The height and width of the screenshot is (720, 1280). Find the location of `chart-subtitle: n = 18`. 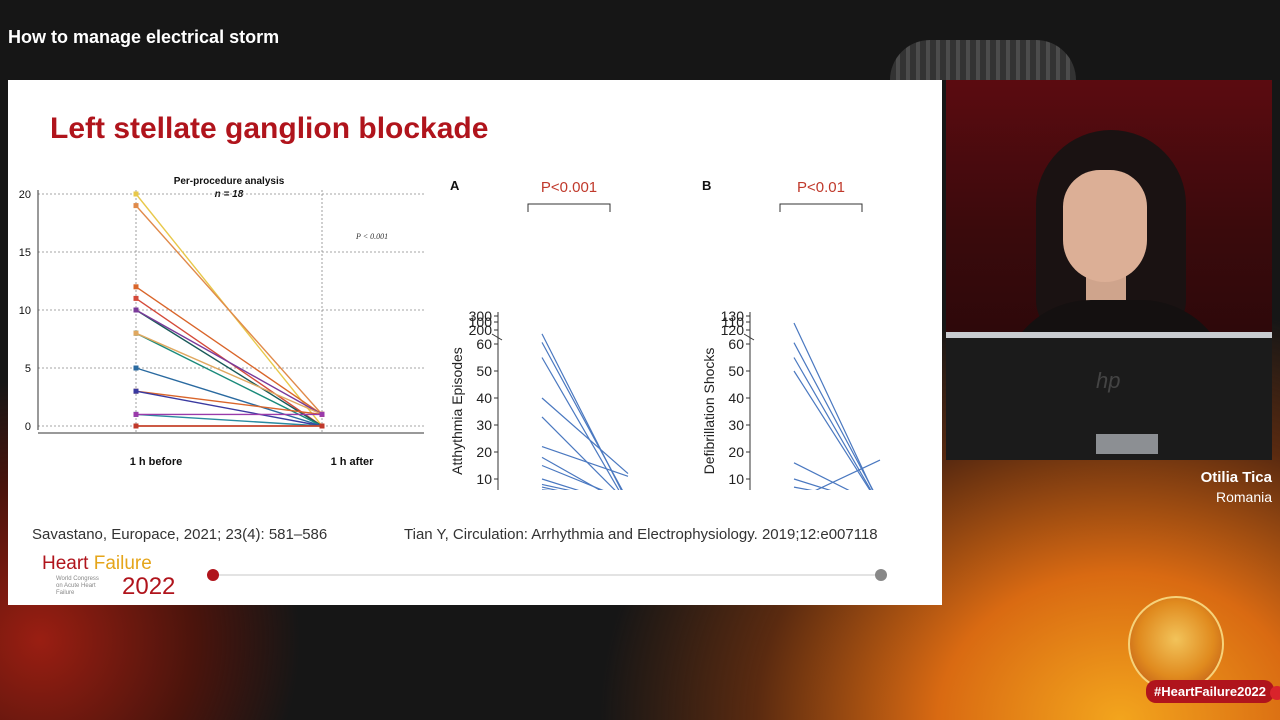

chart-subtitle: n = 18 is located at coordinates (229, 194).